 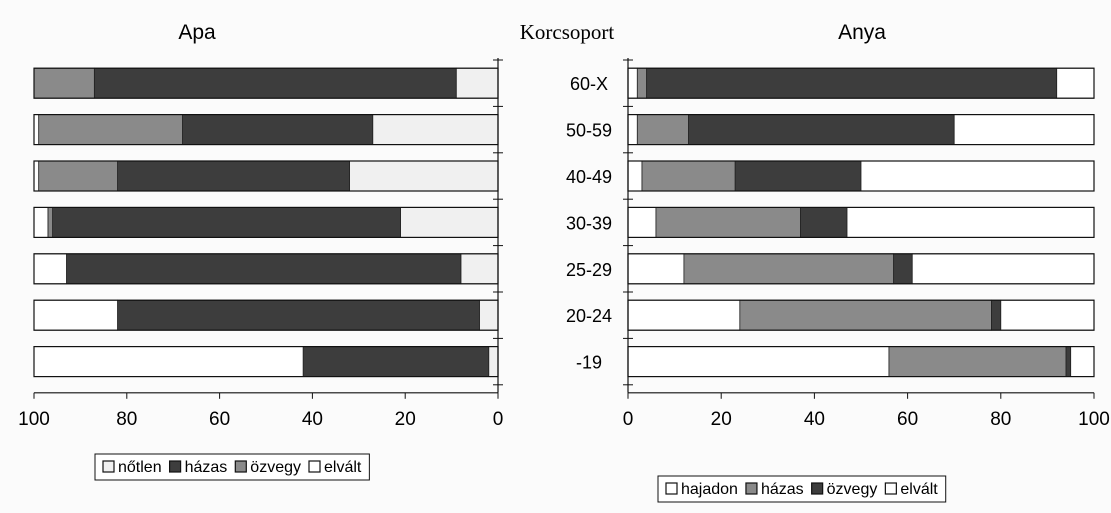 What do you see at coordinates (343, 467) in the screenshot?
I see `left-legend-label-elva-lt: elvált` at bounding box center [343, 467].